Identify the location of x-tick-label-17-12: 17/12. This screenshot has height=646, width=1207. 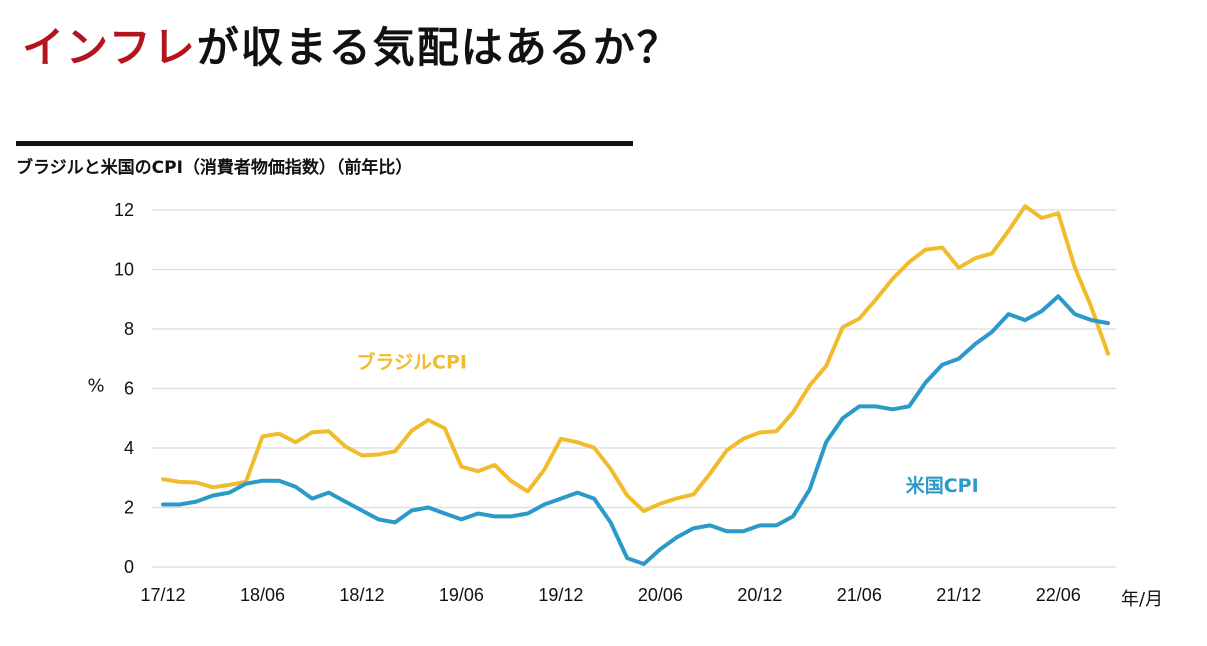
(162, 595).